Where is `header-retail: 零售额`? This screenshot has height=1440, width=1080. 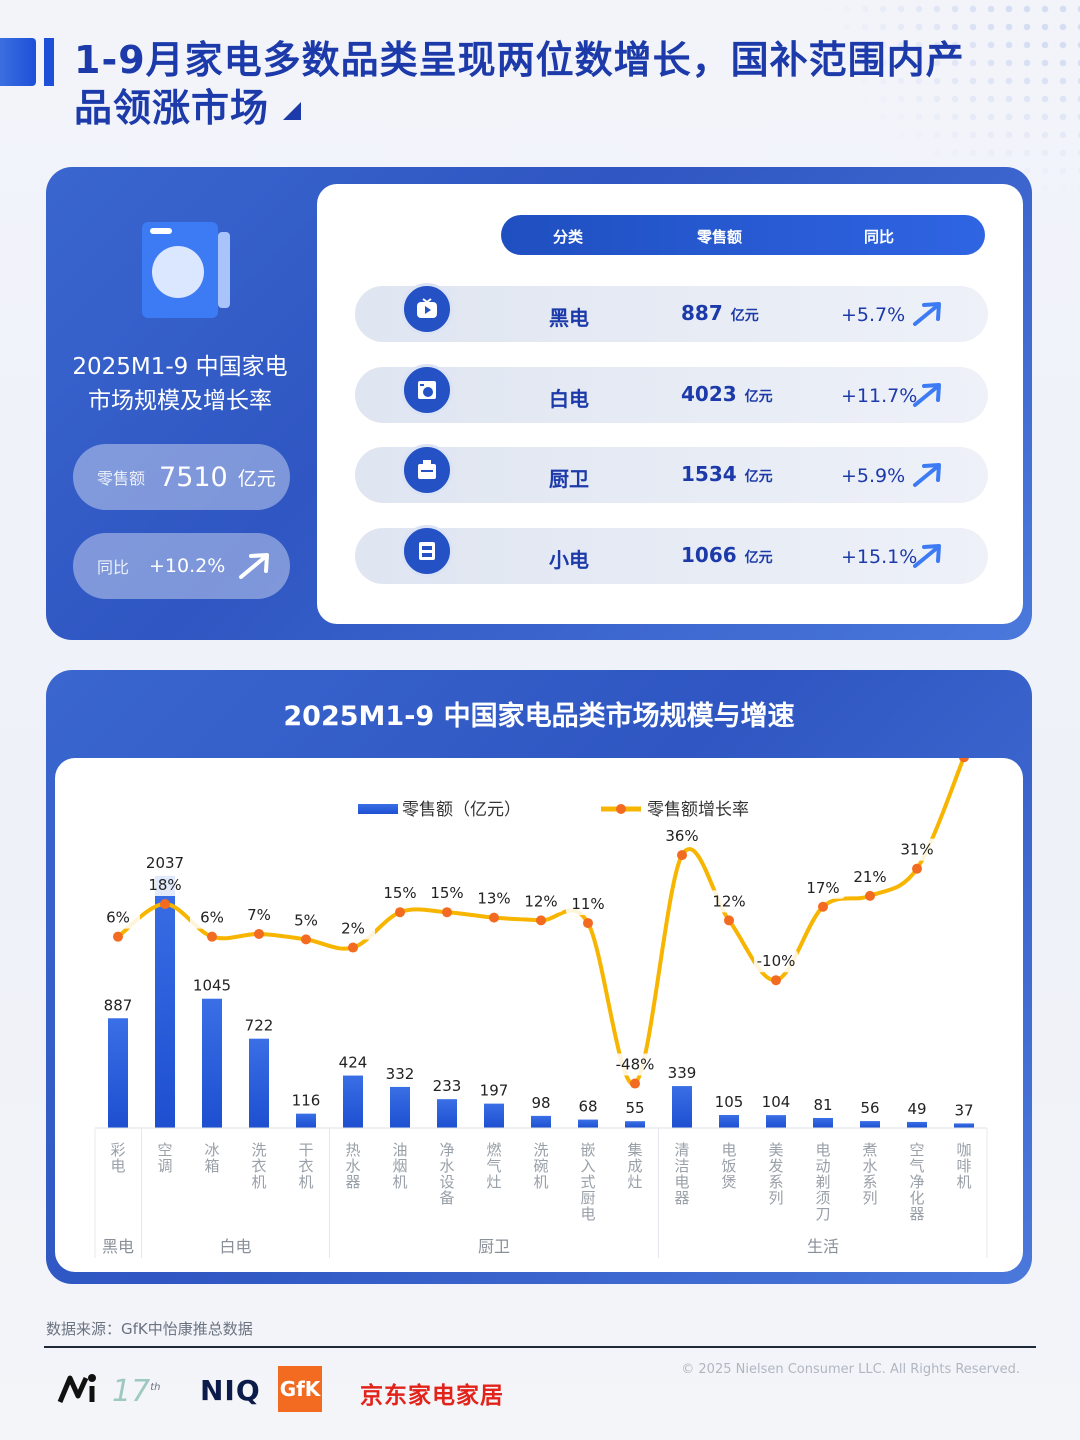
header-retail: 零售额 is located at coordinates (720, 237).